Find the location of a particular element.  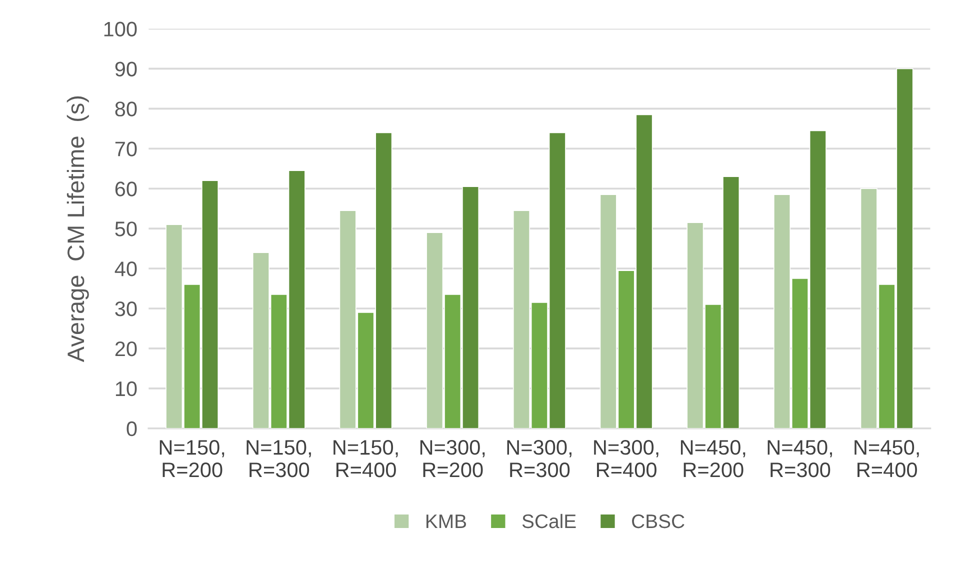

y-tick-label: 30 is located at coordinates (126, 308).